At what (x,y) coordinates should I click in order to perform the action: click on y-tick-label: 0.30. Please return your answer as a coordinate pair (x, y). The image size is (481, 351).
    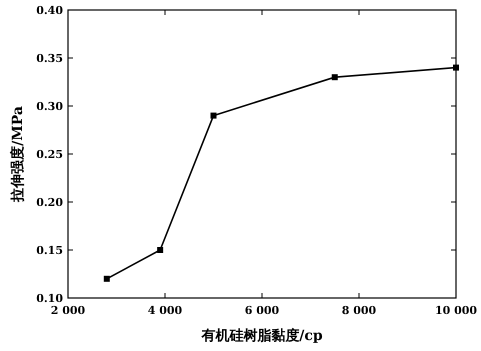
    Looking at the image, I should click on (50, 106).